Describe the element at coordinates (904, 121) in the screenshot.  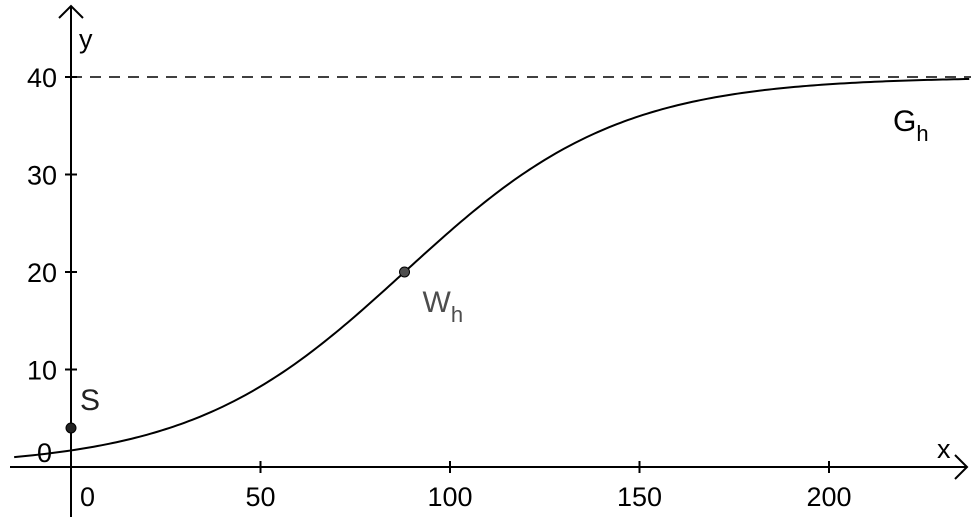
I see `curve-label-main: G` at that location.